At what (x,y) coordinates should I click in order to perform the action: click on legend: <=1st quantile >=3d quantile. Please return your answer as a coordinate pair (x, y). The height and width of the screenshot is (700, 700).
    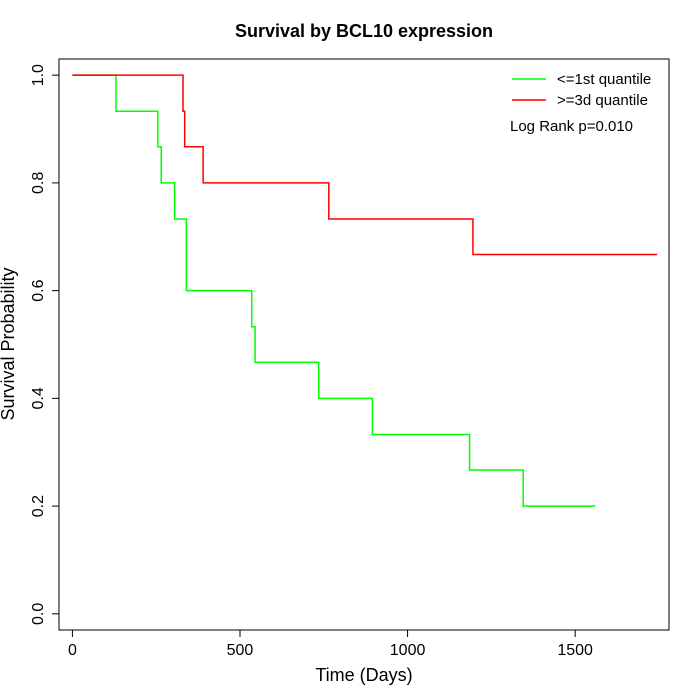
    Looking at the image, I should click on (581, 90).